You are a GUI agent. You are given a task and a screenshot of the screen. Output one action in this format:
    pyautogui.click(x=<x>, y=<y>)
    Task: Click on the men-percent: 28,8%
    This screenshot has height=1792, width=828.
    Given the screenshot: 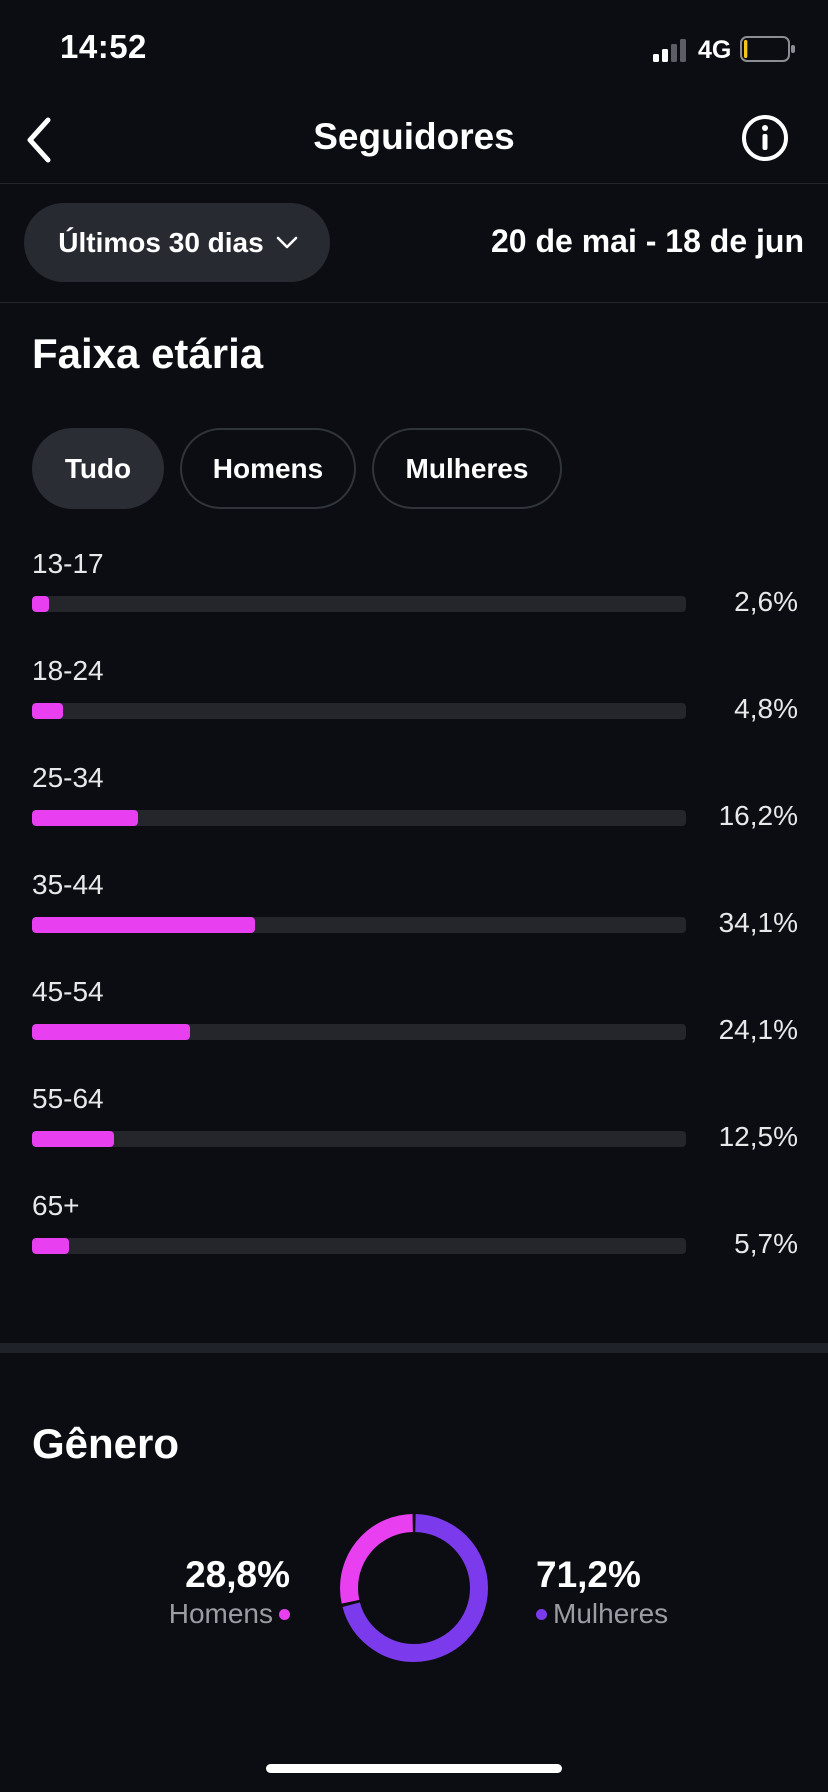 What is the action you would take?
    pyautogui.click(x=237, y=1574)
    